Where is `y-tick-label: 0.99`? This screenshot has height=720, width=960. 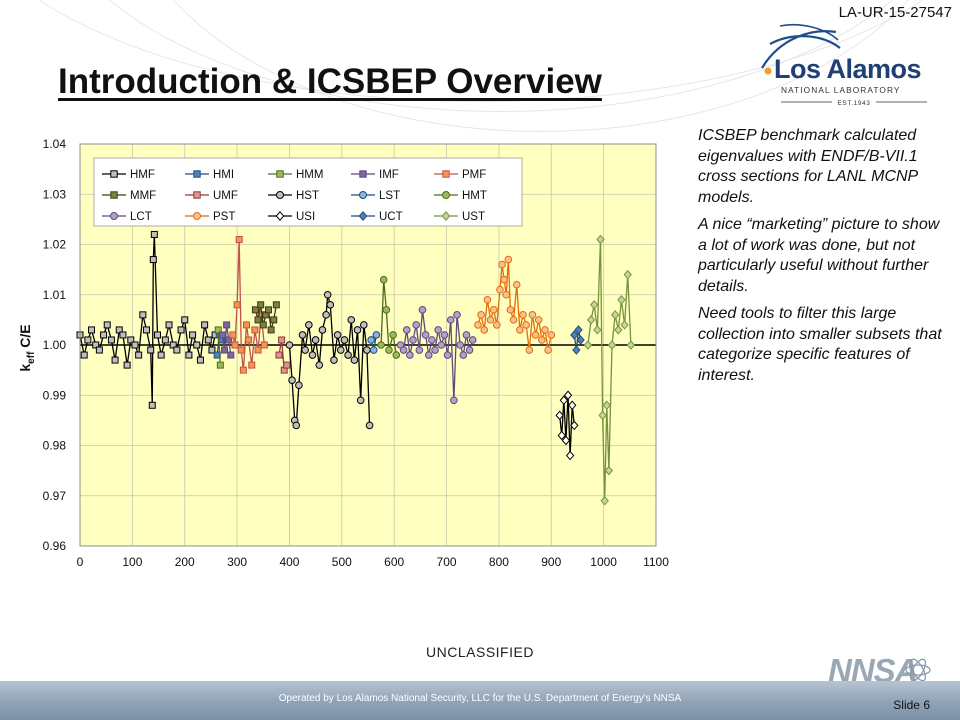
y-tick-label: 0.99 is located at coordinates (55, 395).